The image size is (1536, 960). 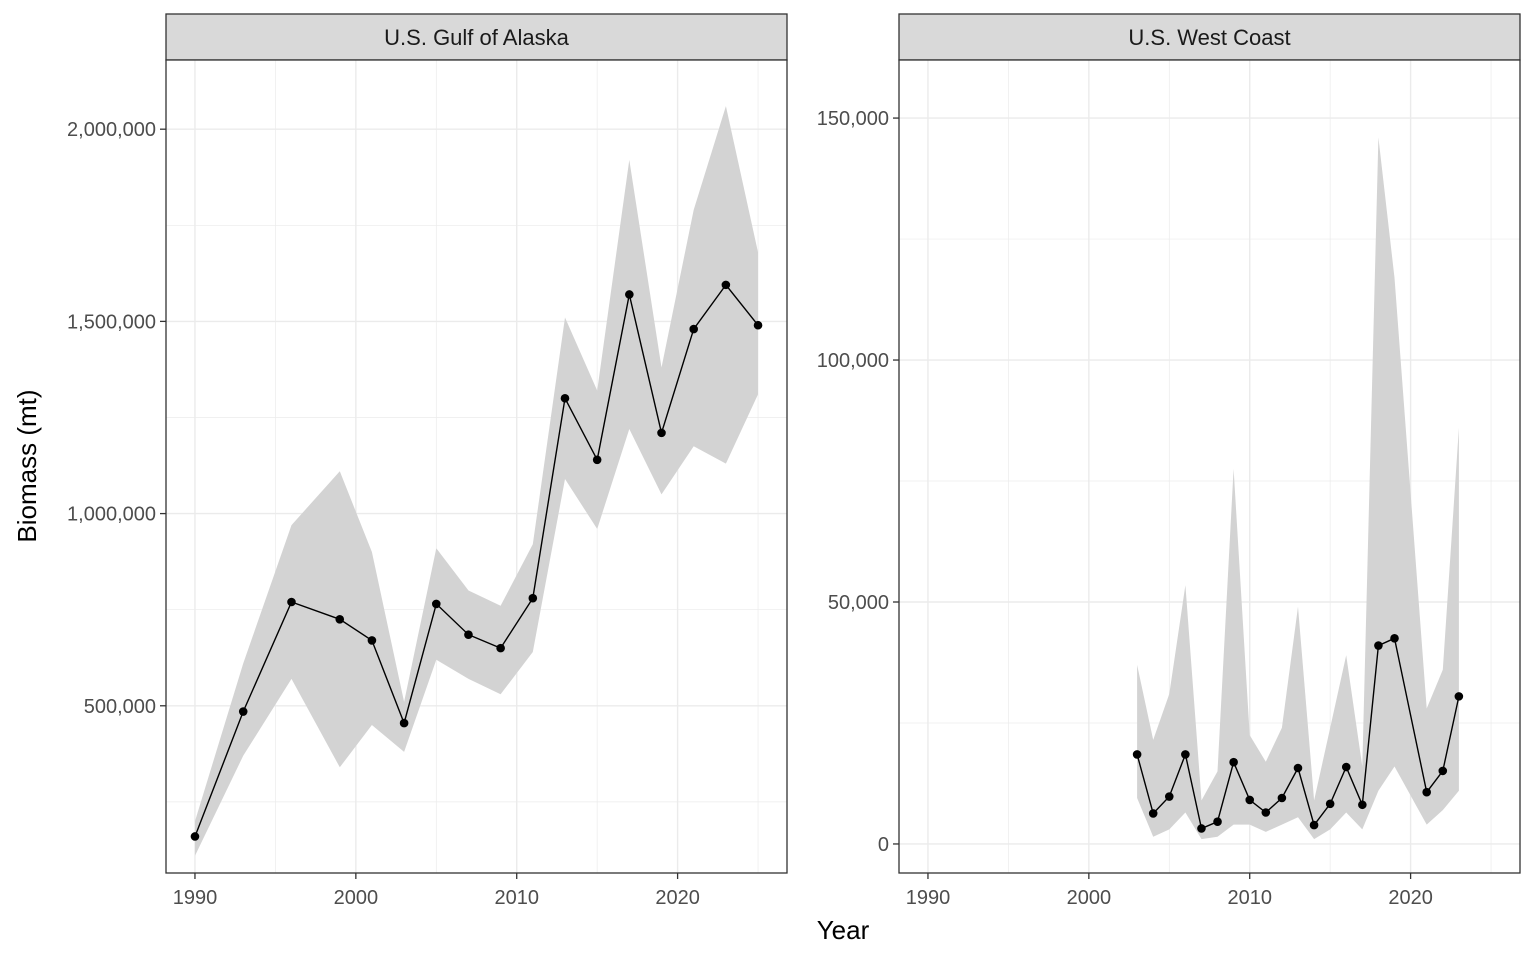 What do you see at coordinates (111, 130) in the screenshot?
I see `y-tick-label: 2,000,000` at bounding box center [111, 130].